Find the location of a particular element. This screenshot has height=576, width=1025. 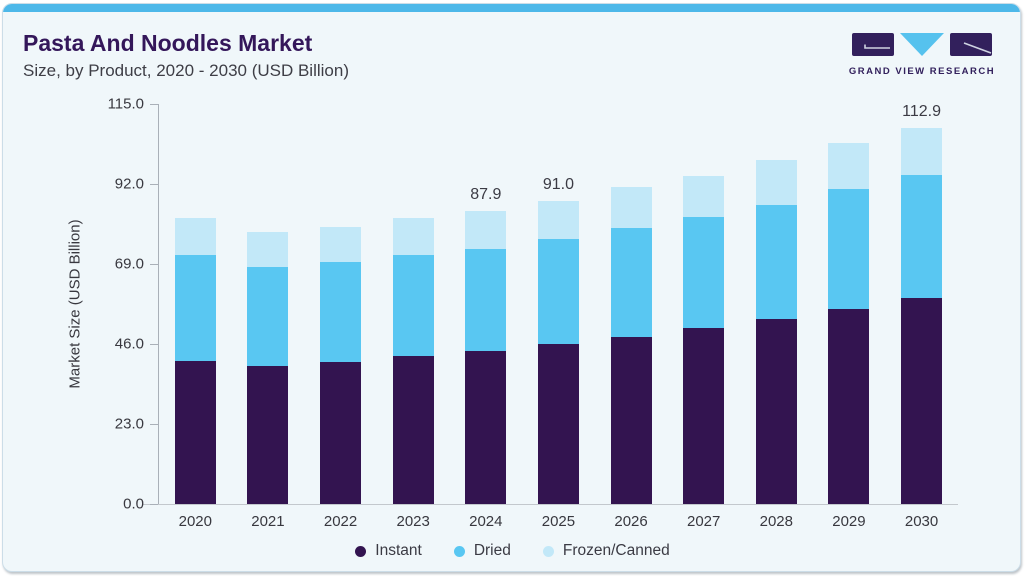

bar-slot-2026: 2026 is located at coordinates (631, 317).